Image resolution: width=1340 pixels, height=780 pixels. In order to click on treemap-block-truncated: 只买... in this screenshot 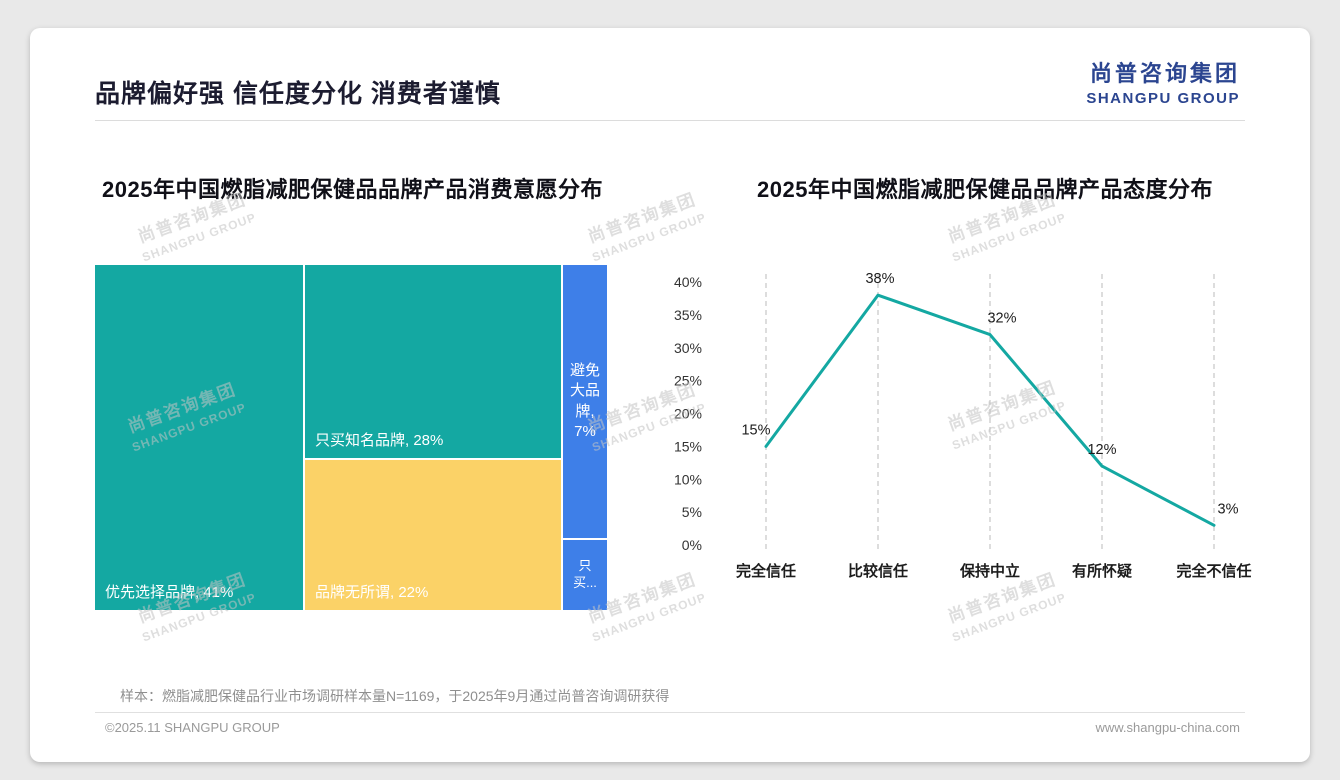, I will do `click(585, 575)`.